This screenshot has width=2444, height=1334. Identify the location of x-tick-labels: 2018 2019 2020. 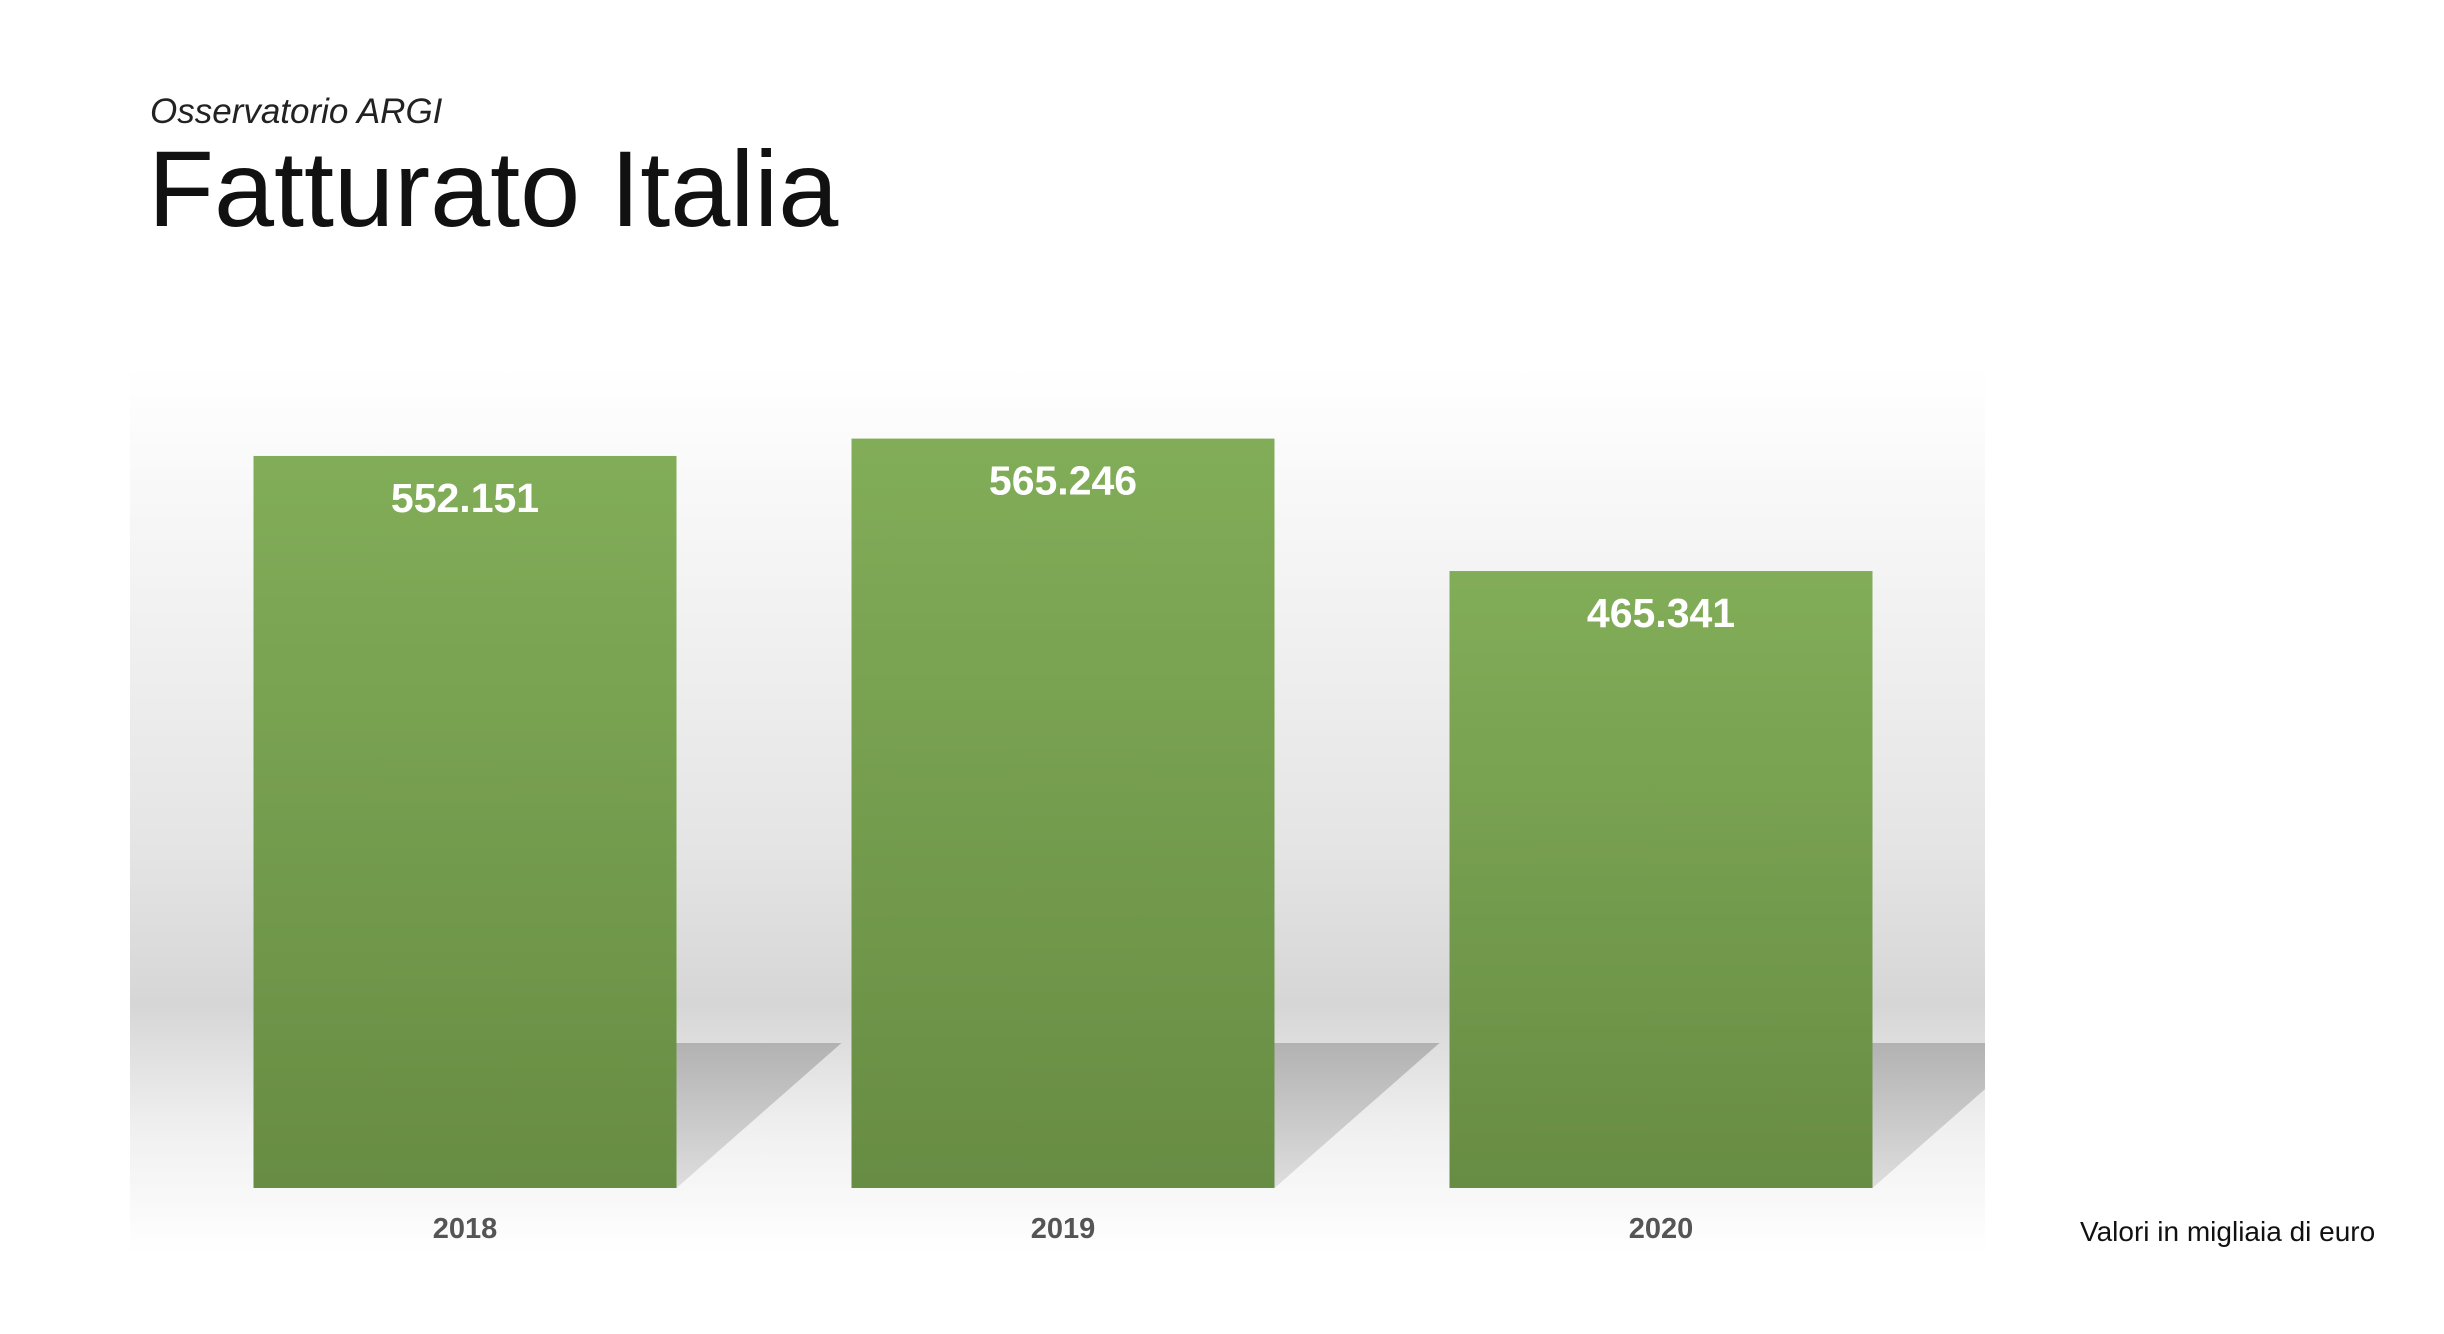
(1063, 1229).